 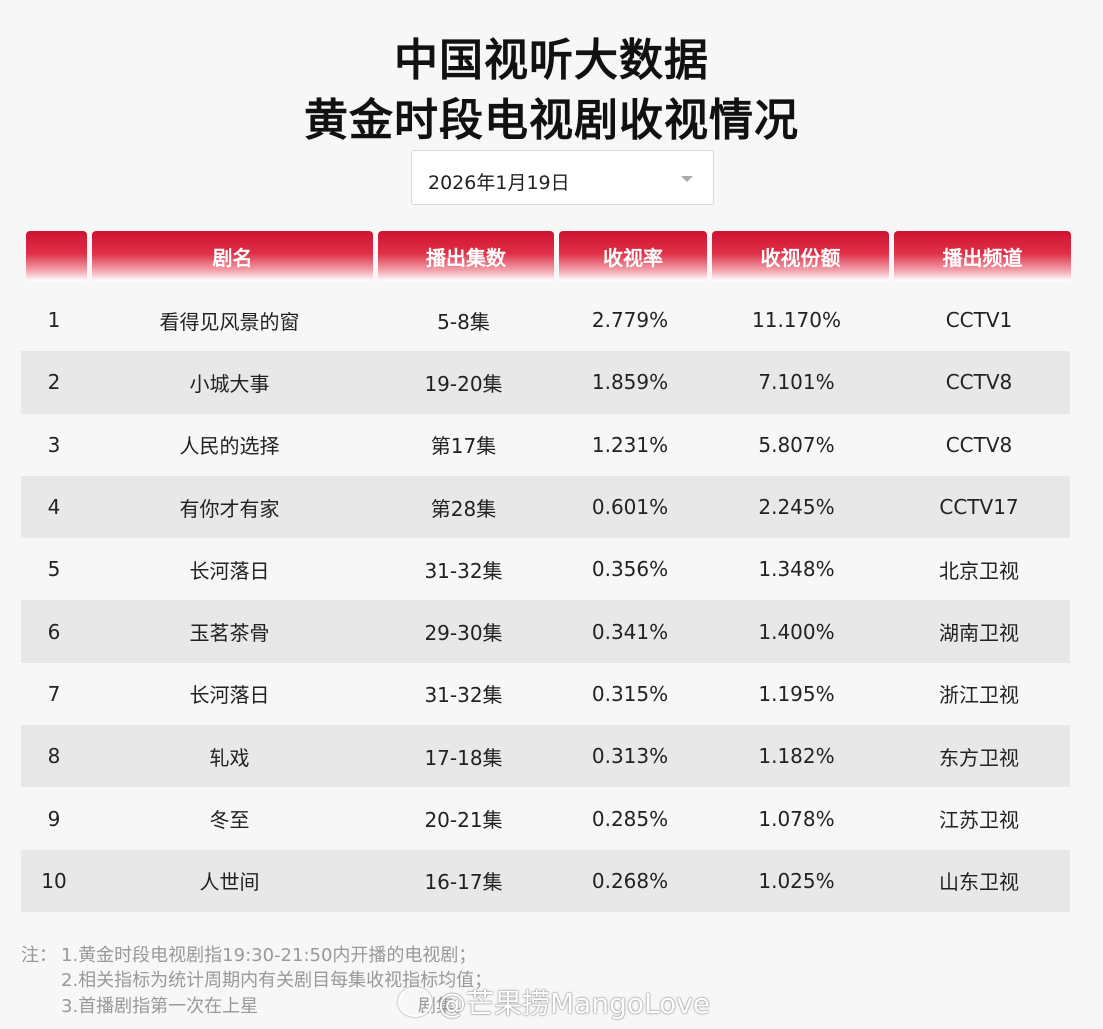 I want to click on note-2: 2.相关指标为统计周期内有关剧目每集收视指标均值；, so click(x=277, y=980).